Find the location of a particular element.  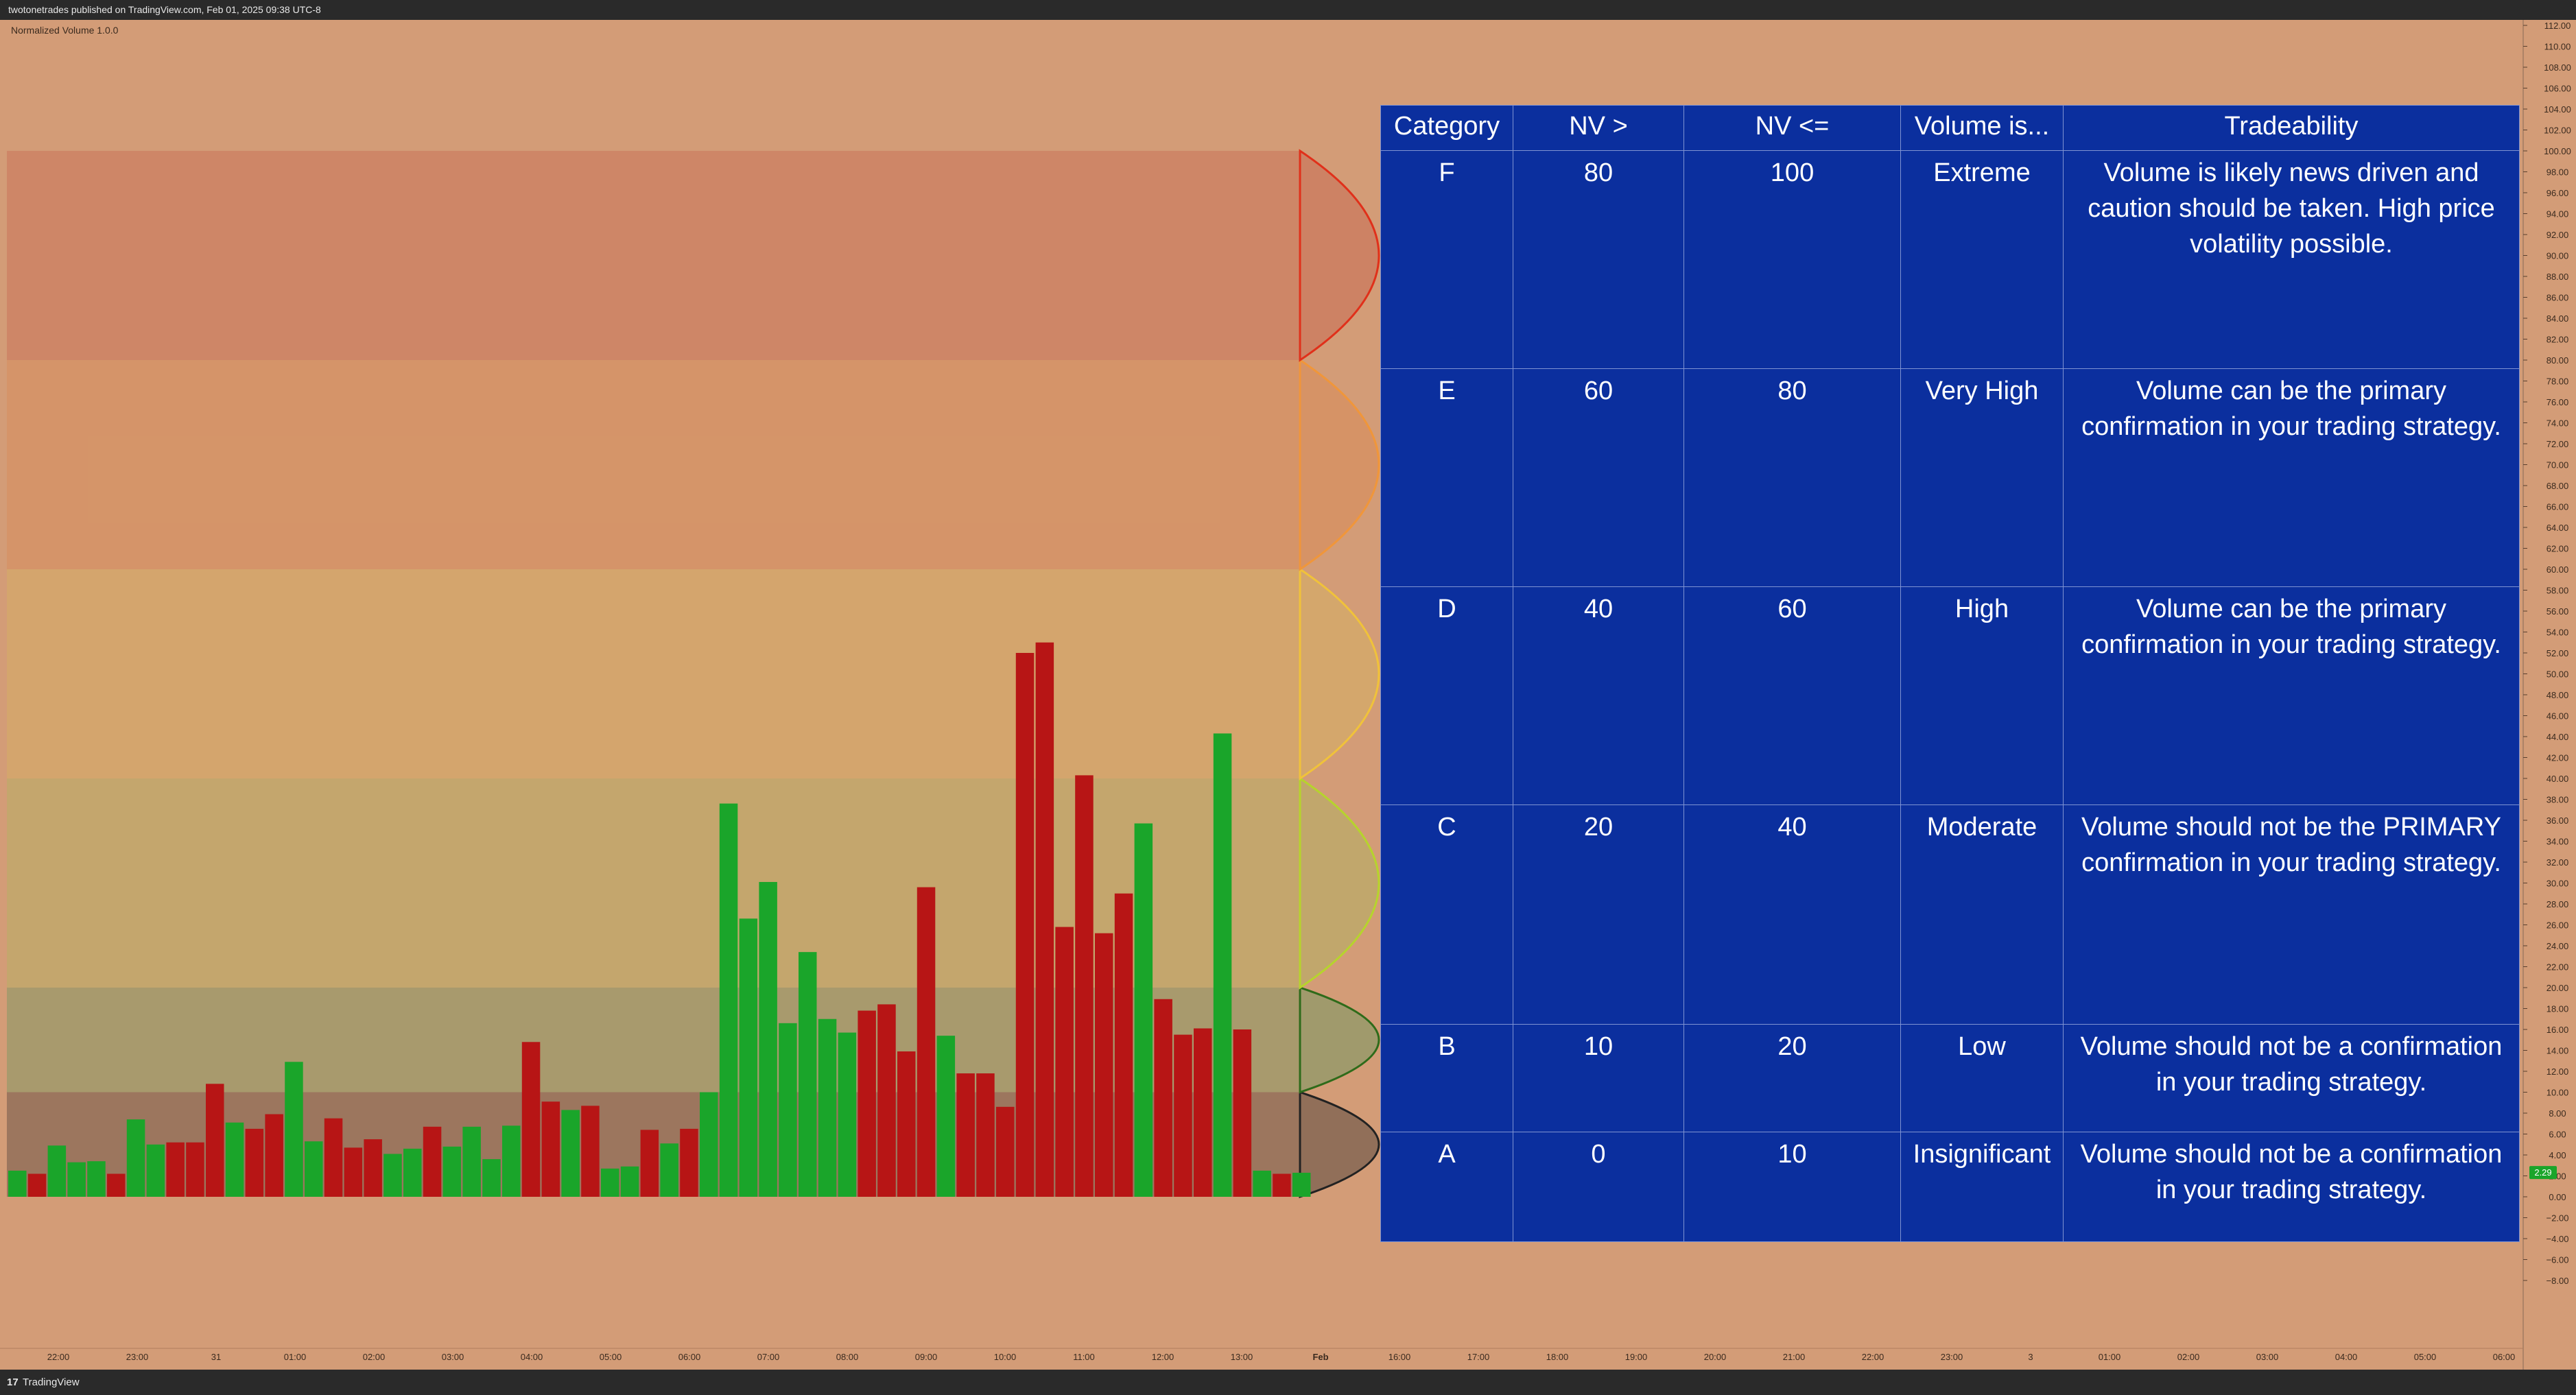

cell-category: F is located at coordinates (1446, 259).